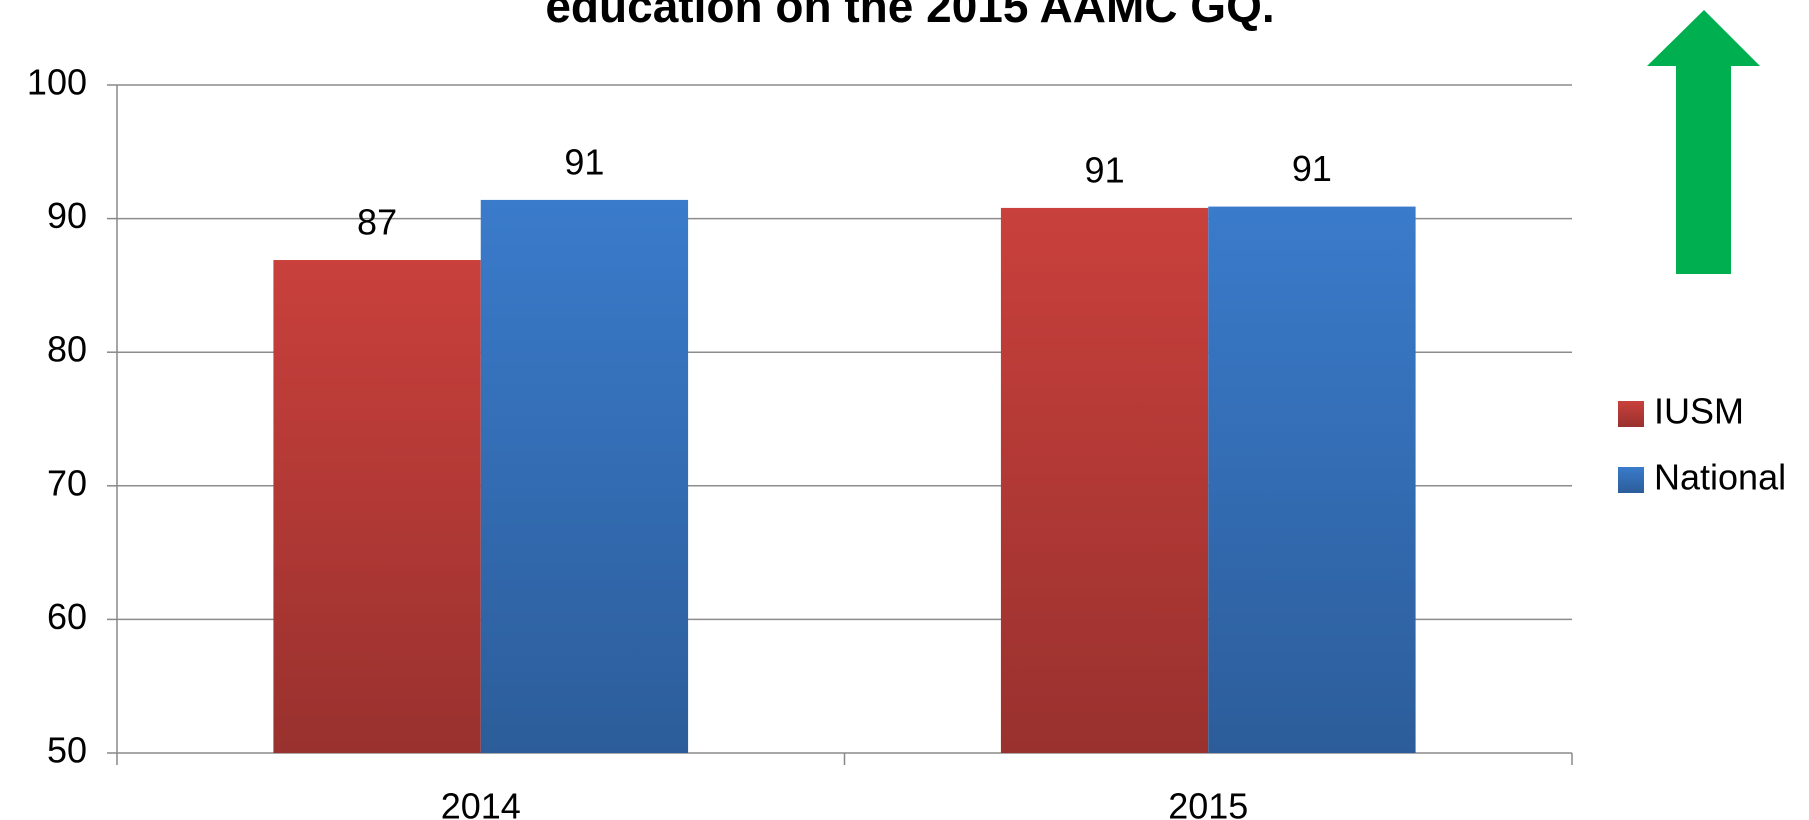 This screenshot has height=820, width=1809. Describe the element at coordinates (57, 82) in the screenshot. I see `y-tick-label: 100` at that location.